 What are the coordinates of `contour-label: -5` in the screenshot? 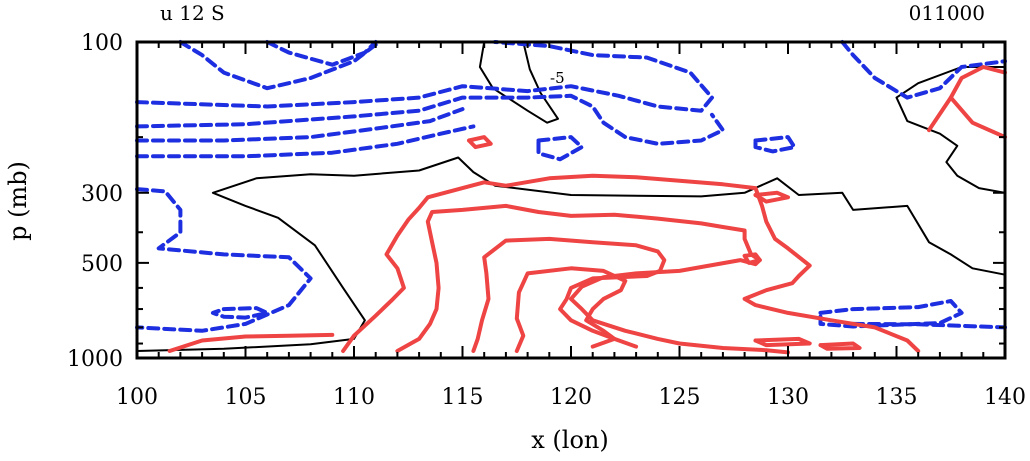 It's located at (557, 78).